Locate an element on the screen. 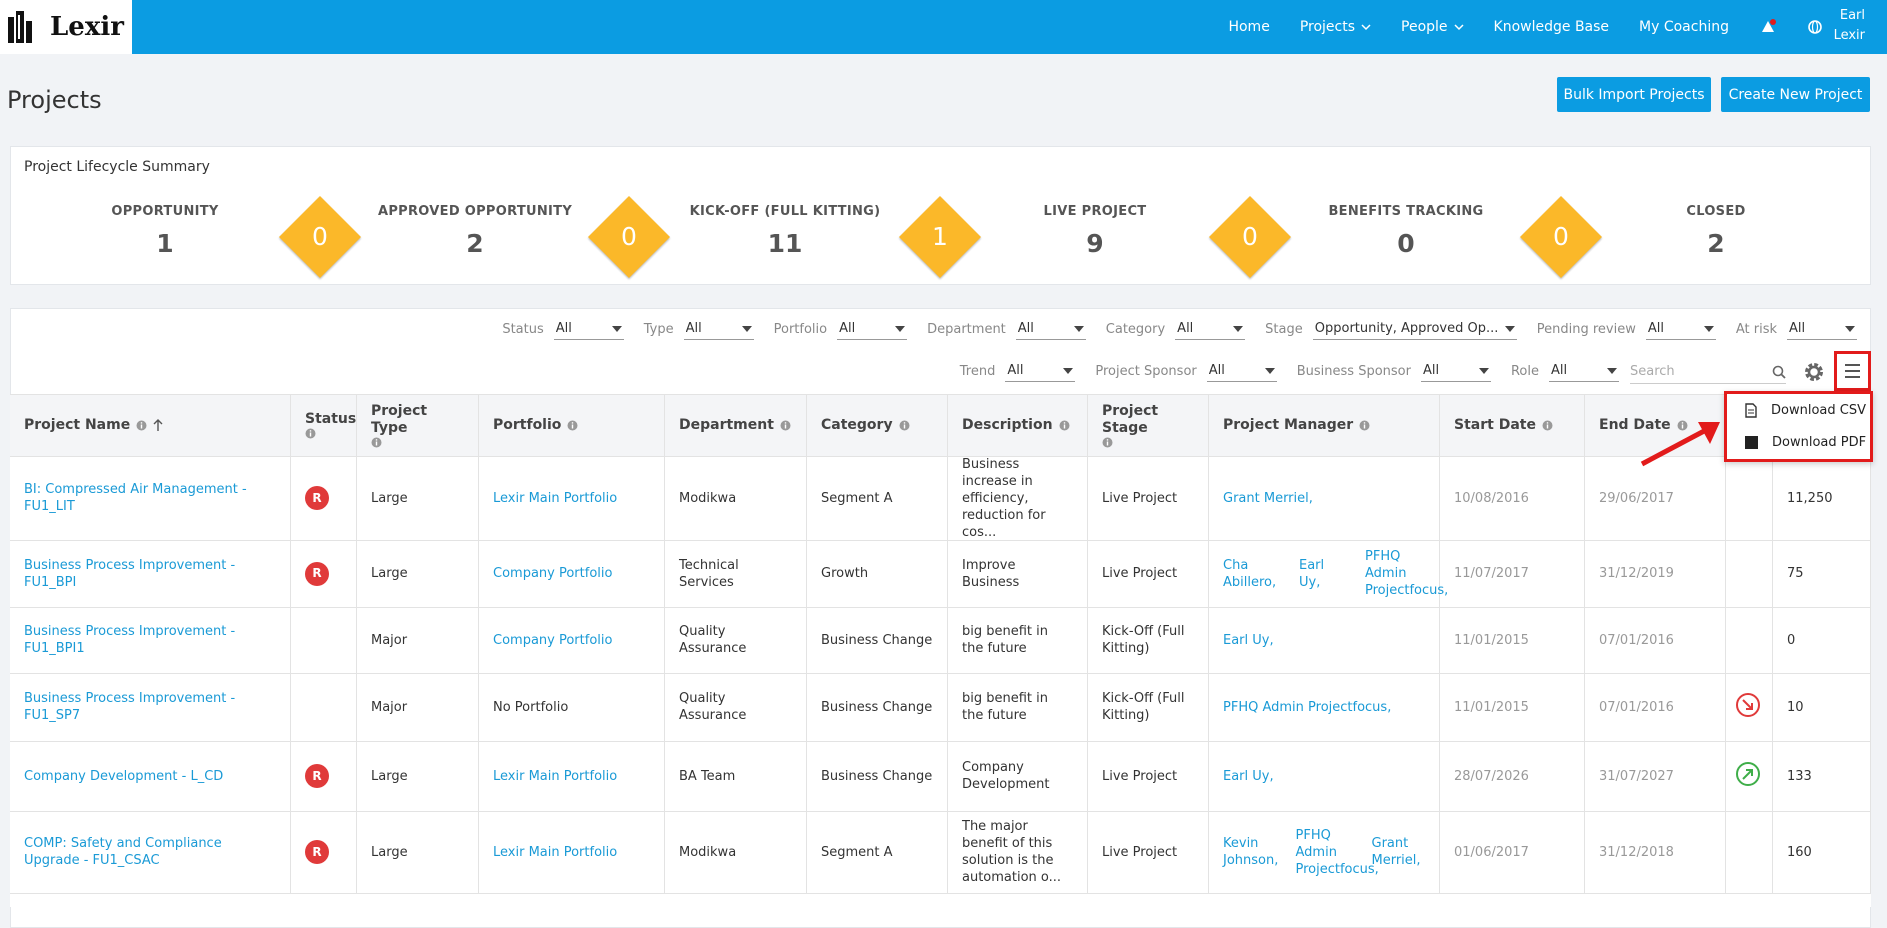 The width and height of the screenshot is (1887, 928). table-cell: Large is located at coordinates (418, 498).